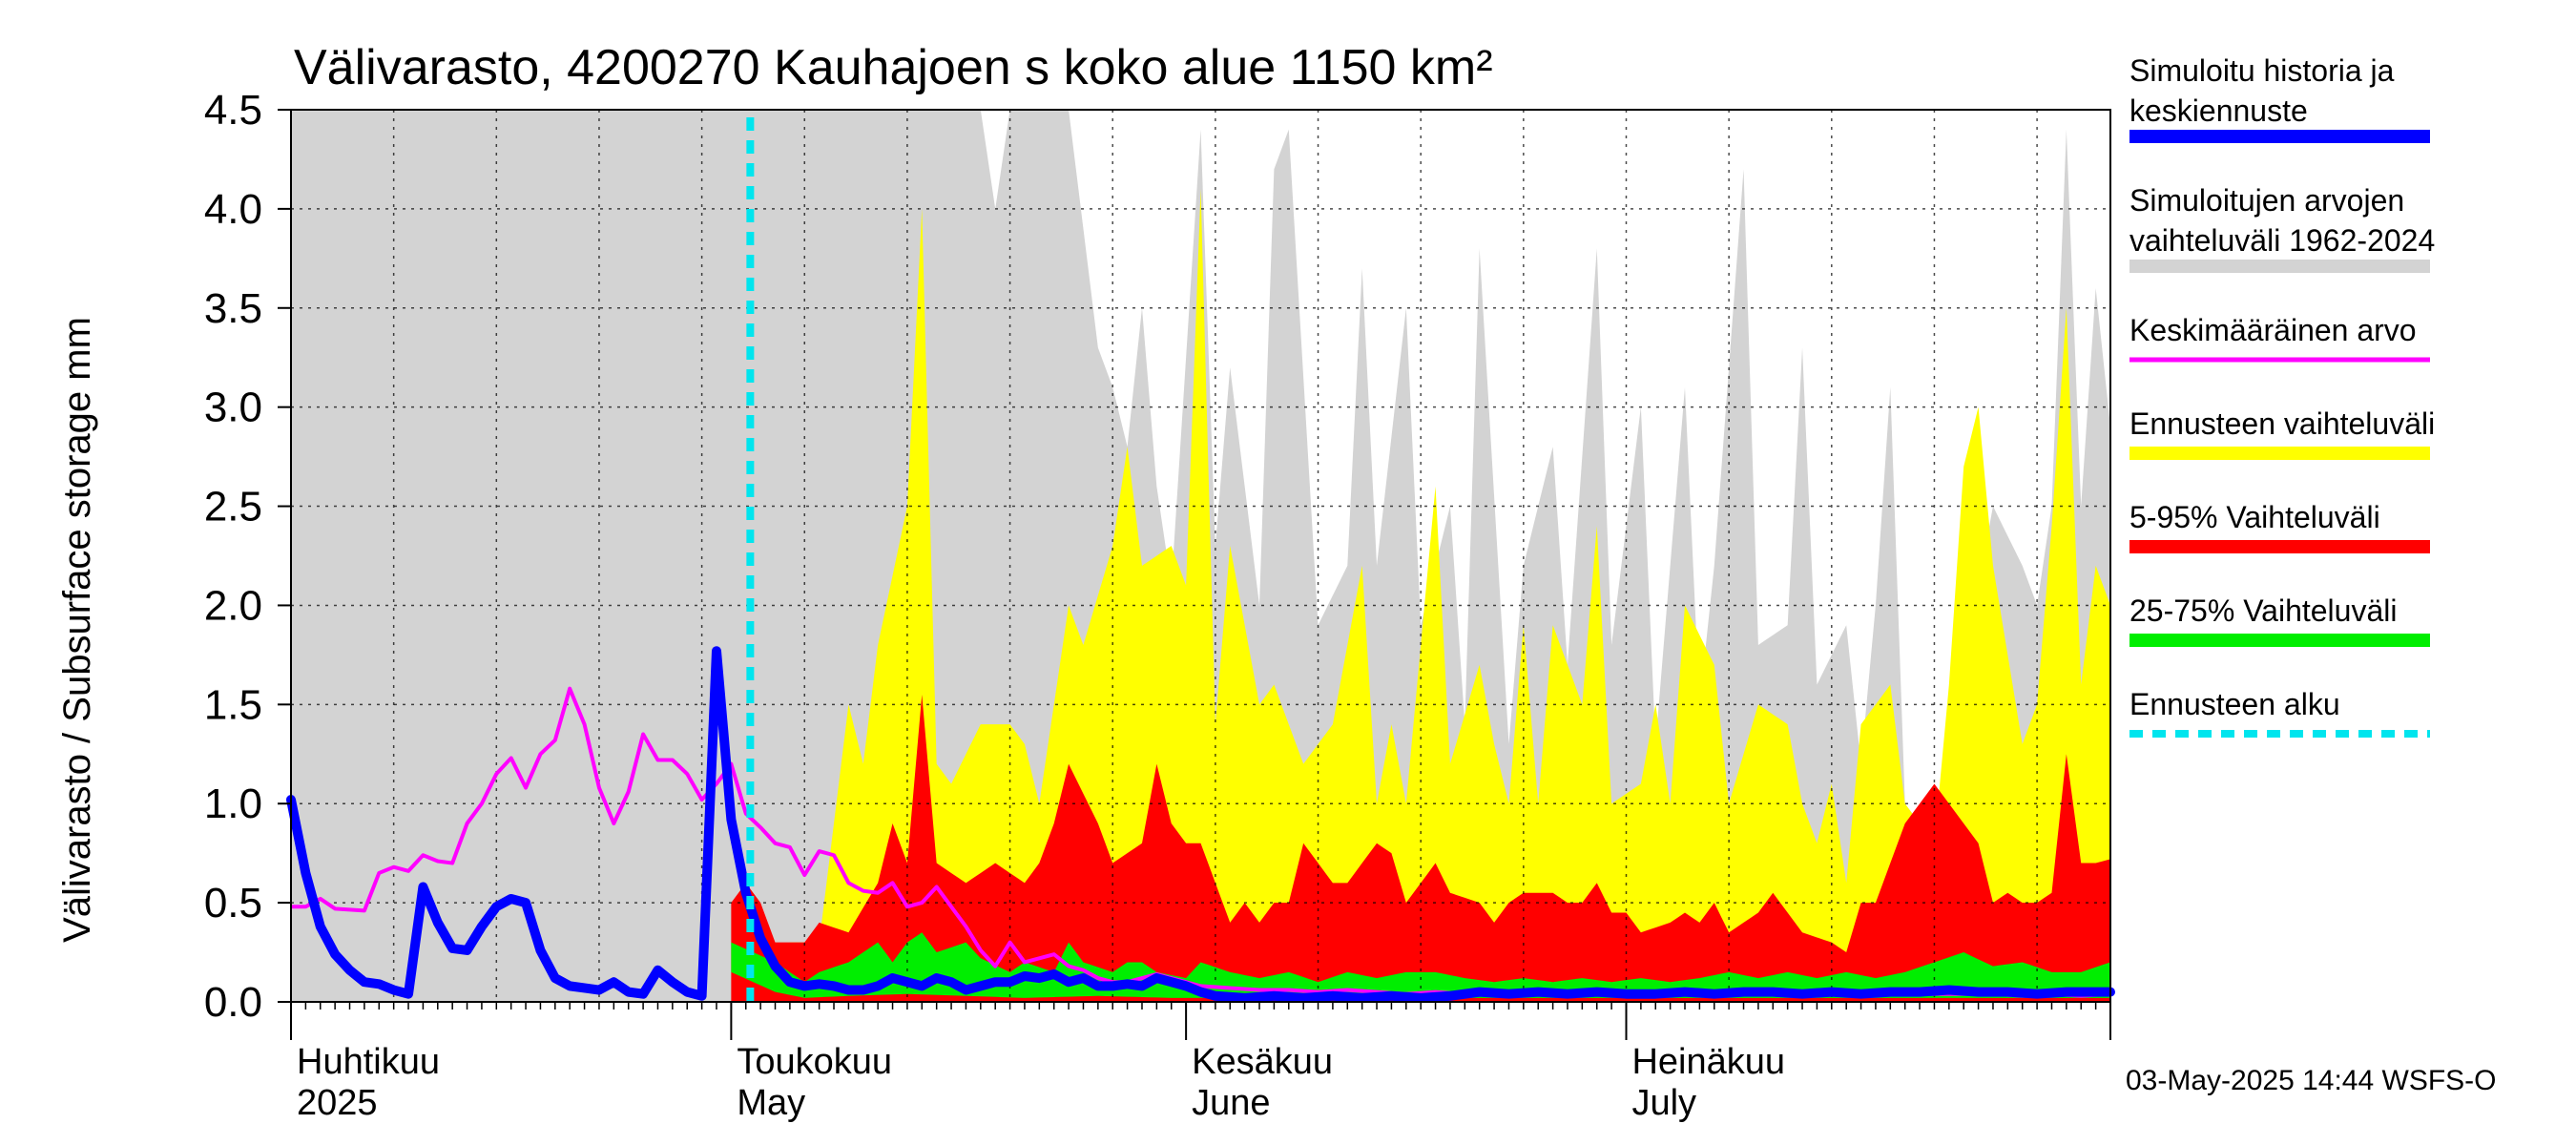 The height and width of the screenshot is (1145, 2576). I want to click on legend-label: 25-75% Vaihteluväli, so click(2263, 611).